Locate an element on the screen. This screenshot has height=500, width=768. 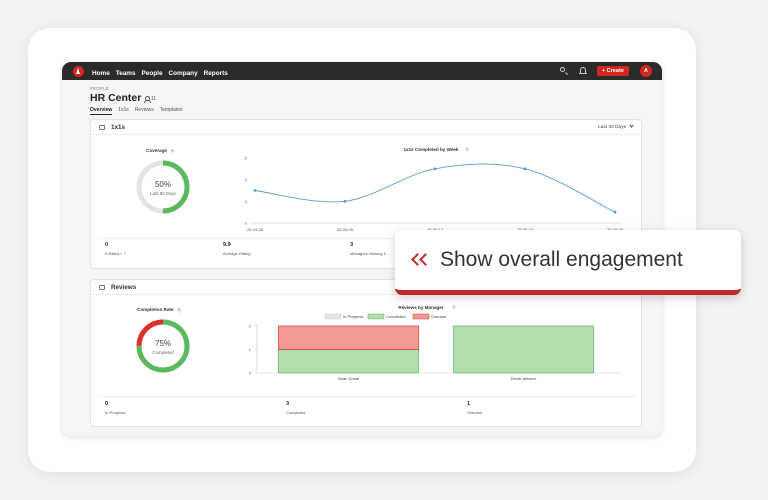
x-tick-label: 25-05-05 is located at coordinates (345, 229).